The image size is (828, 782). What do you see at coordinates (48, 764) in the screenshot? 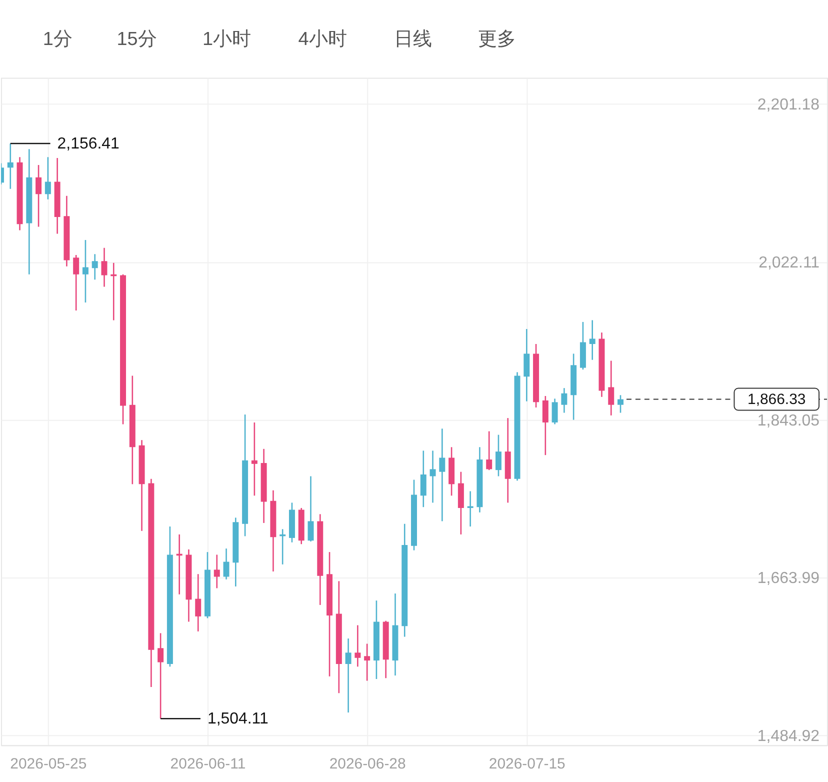
I see `x-tick-label: 2026-05-25` at bounding box center [48, 764].